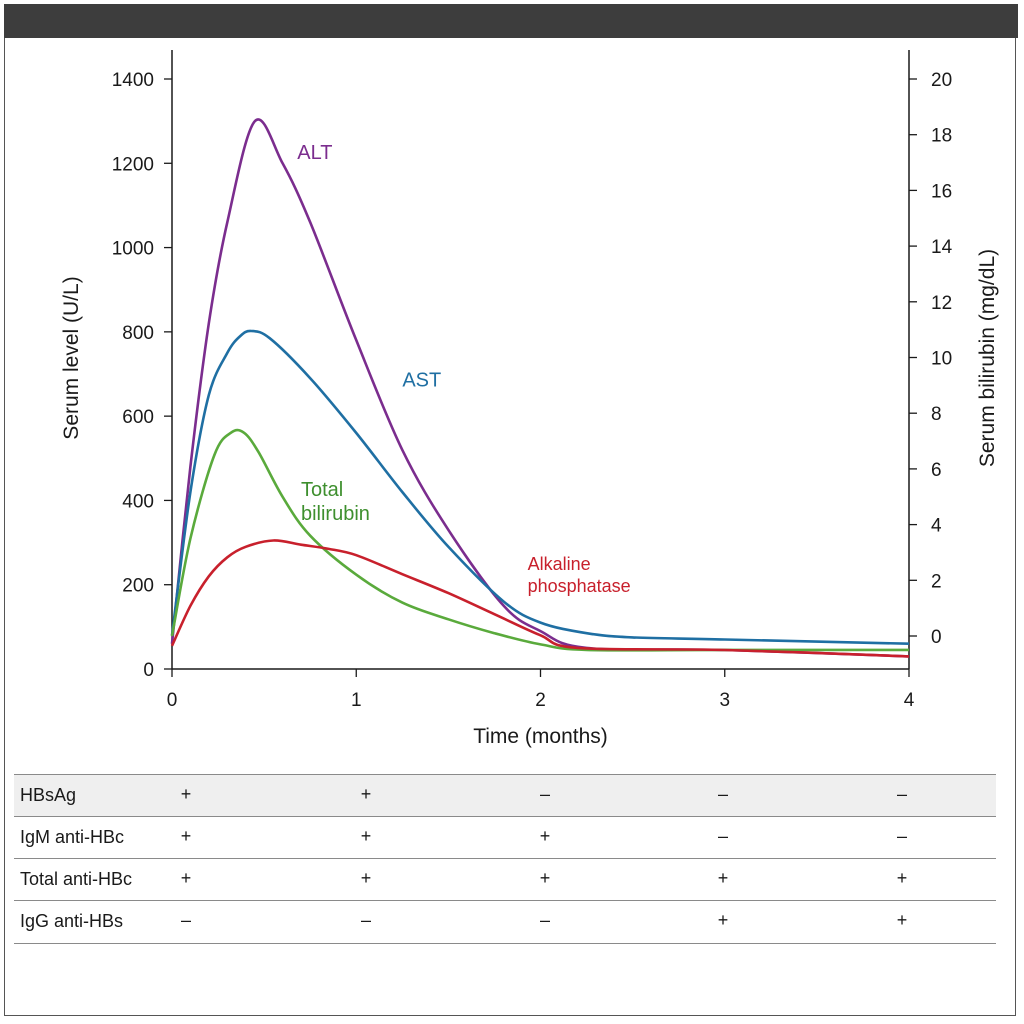 This screenshot has width=1024, height=1024. I want to click on y-right-tick-label: 4, so click(936, 526).